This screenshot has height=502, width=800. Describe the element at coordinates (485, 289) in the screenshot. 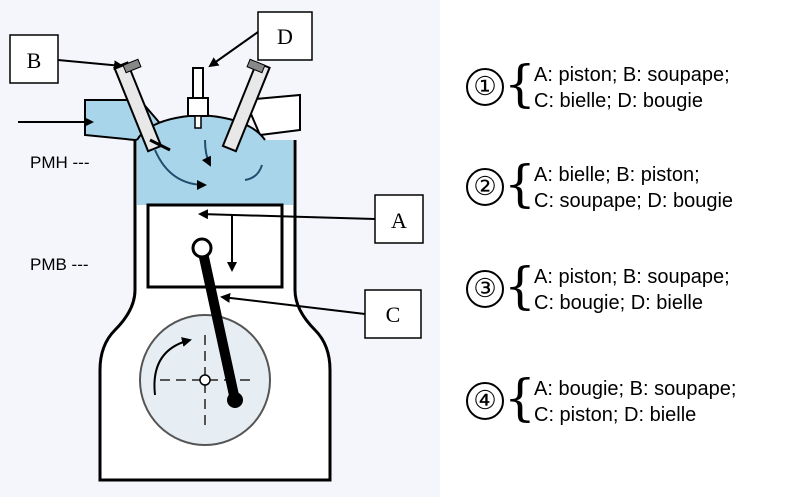

I see `option-number: ③` at that location.